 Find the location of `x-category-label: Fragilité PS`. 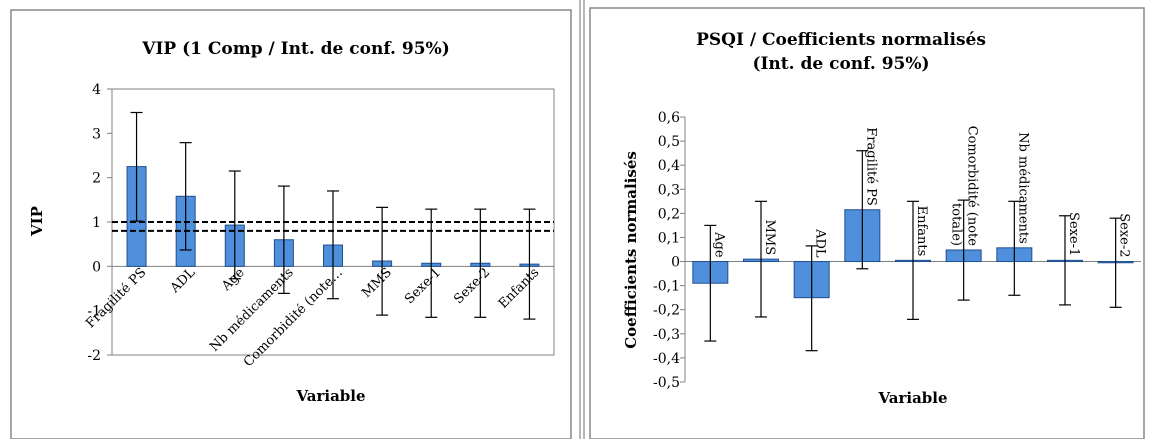

x-category-label: Fragilité PS is located at coordinates (870, 166).